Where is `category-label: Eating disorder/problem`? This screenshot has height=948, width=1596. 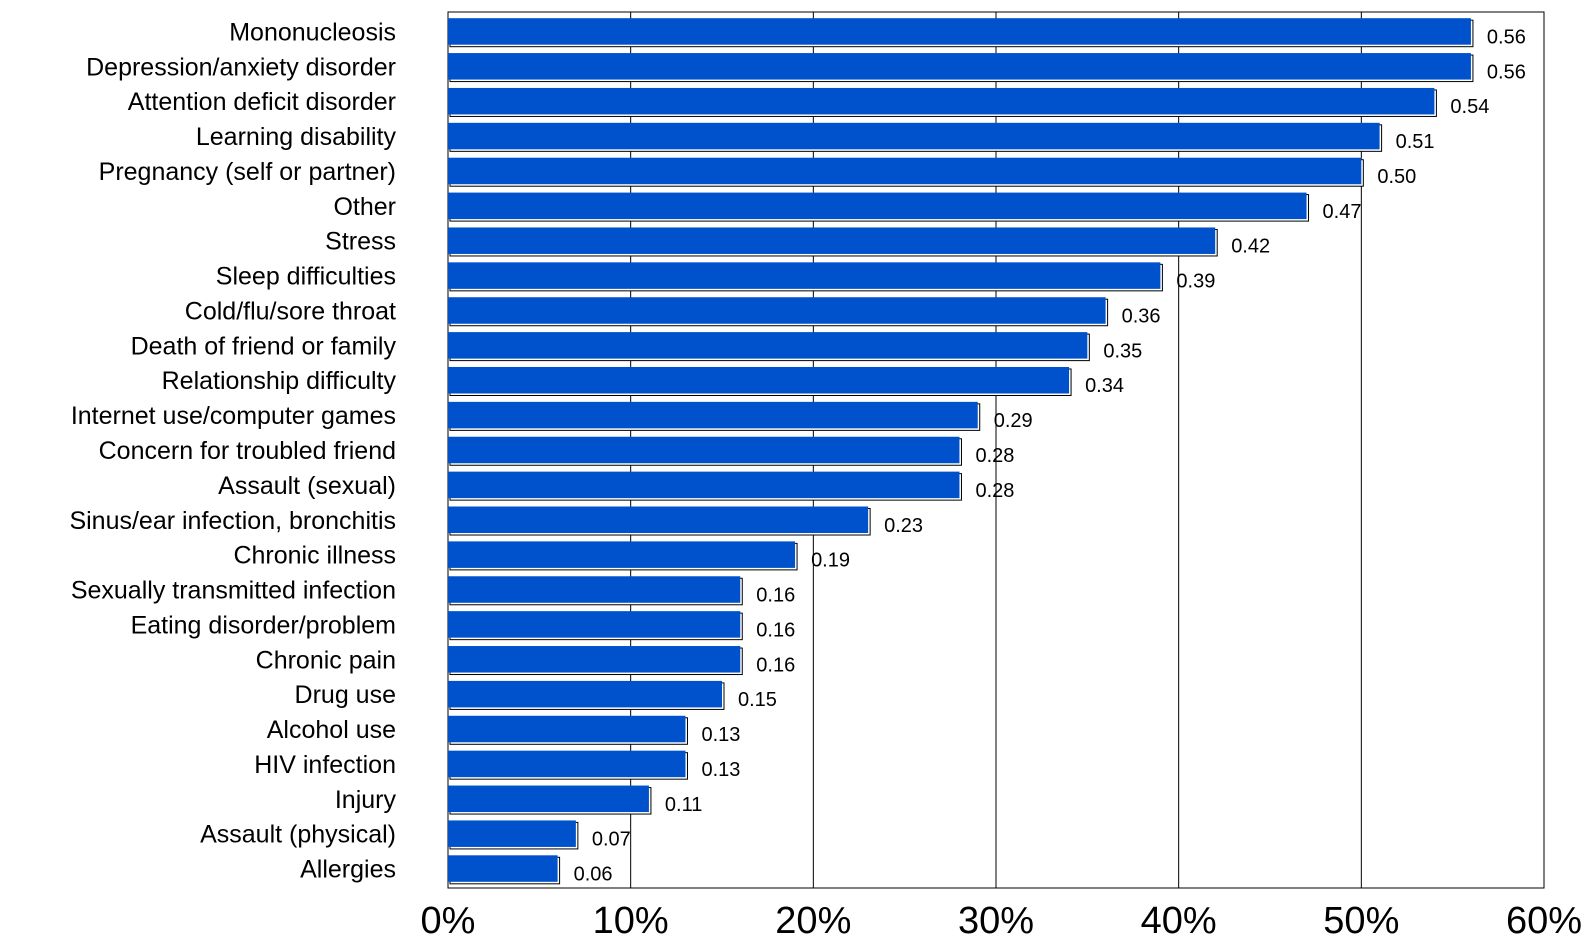 category-label: Eating disorder/problem is located at coordinates (263, 625).